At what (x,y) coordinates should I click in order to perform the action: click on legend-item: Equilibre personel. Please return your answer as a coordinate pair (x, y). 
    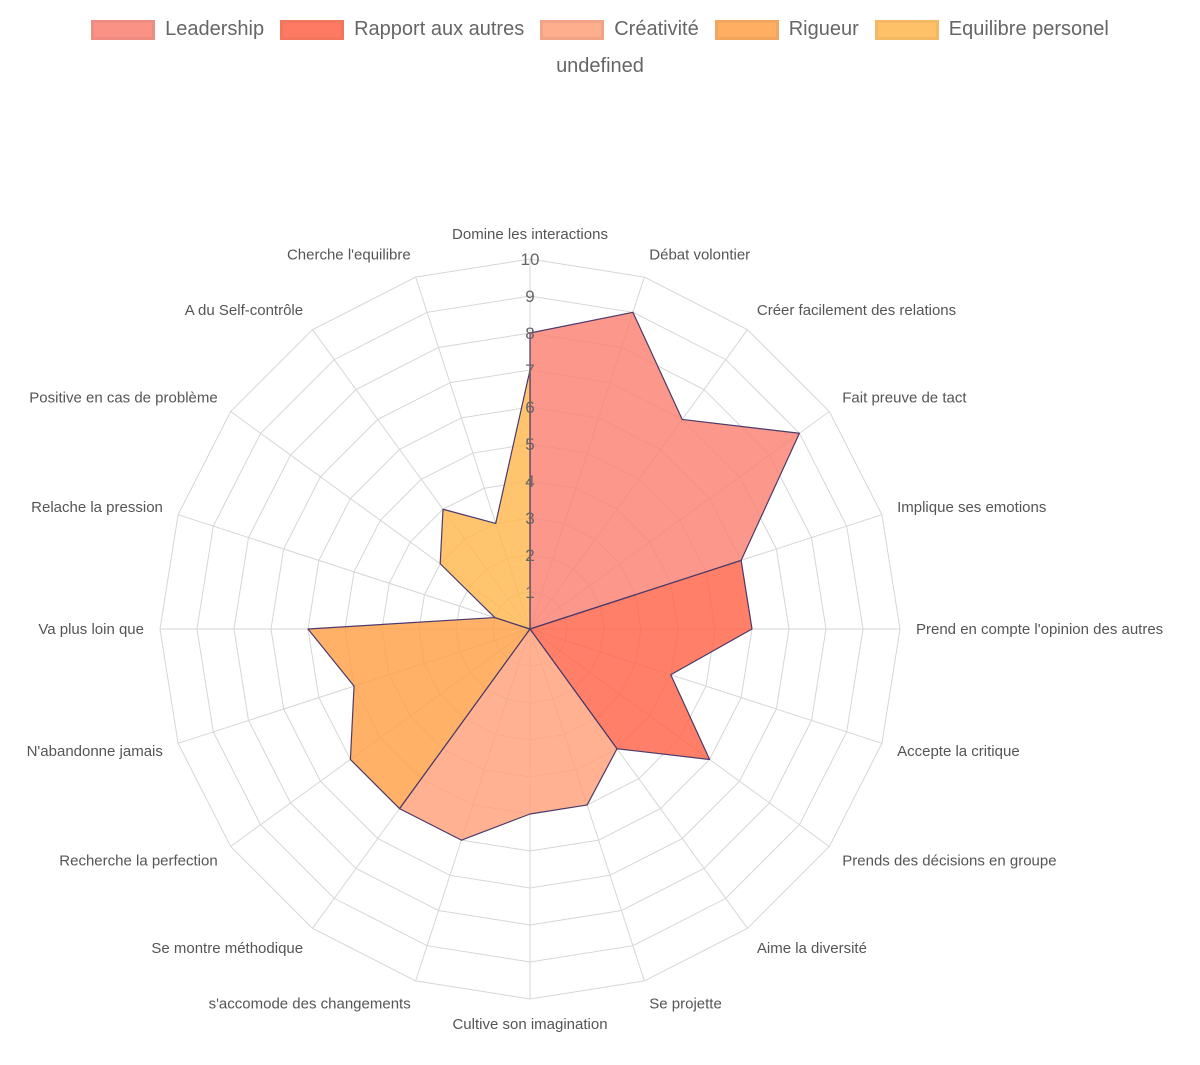
    Looking at the image, I should click on (991, 29).